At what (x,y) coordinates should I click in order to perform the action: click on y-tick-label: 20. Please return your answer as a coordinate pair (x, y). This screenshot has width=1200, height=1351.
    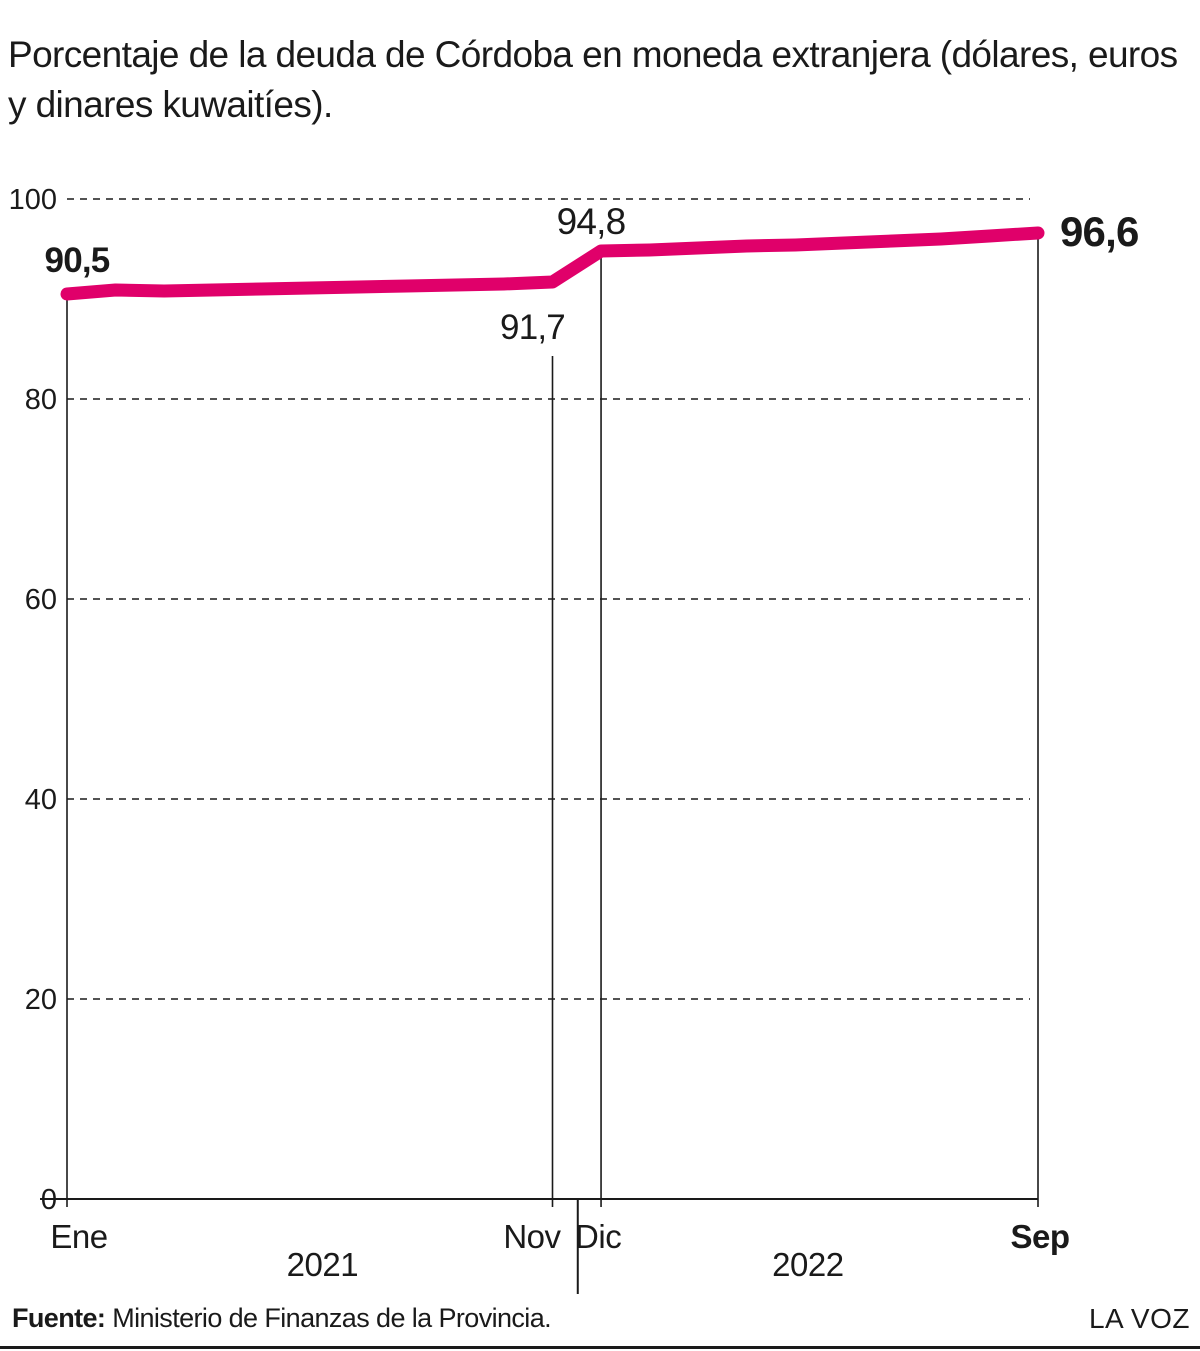
    Looking at the image, I should click on (41, 1000).